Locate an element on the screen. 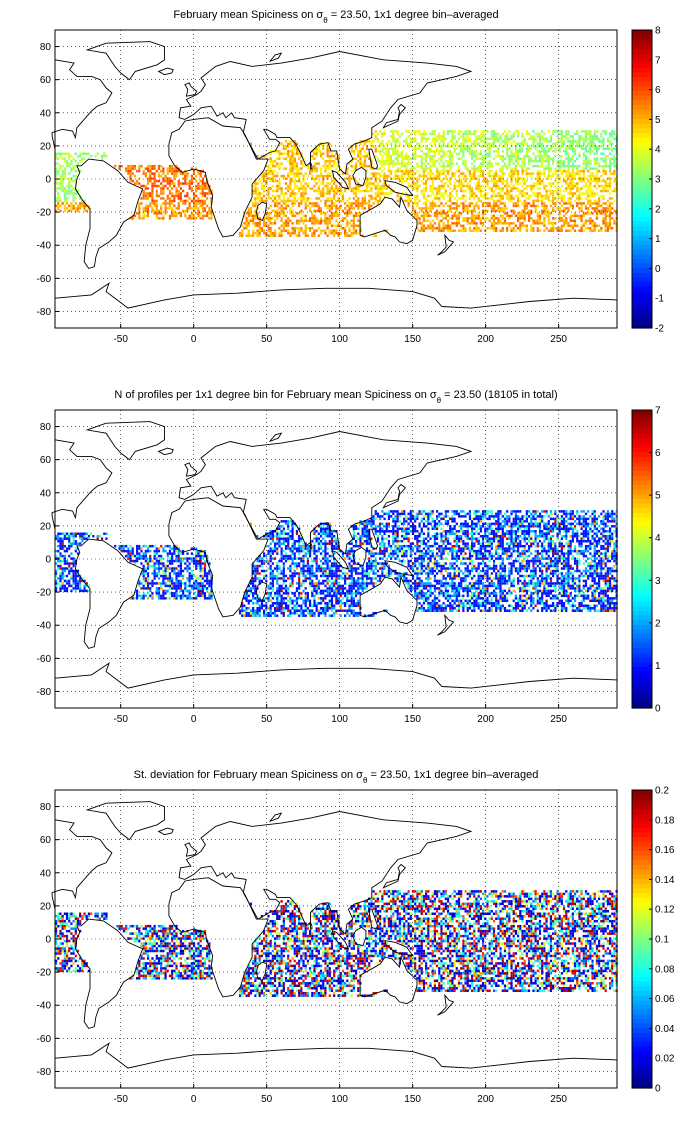  colorbar-segment is located at coordinates (642, 51).